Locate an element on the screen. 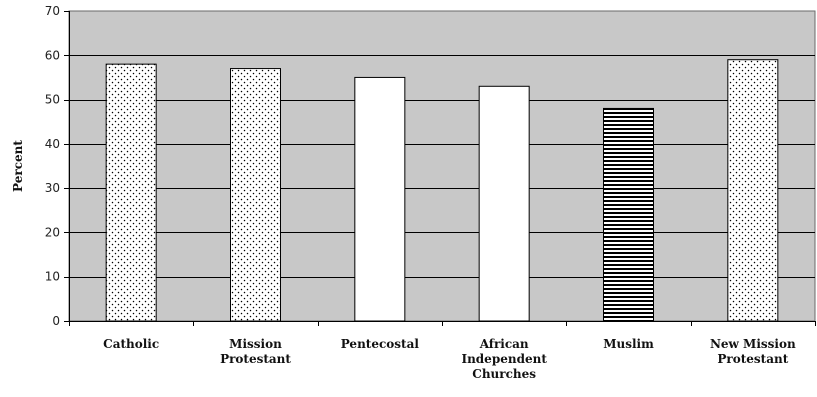 Image resolution: width=817 pixels, height=397 pixels. x-tick-label-5: New Mission Protestant is located at coordinates (753, 351).